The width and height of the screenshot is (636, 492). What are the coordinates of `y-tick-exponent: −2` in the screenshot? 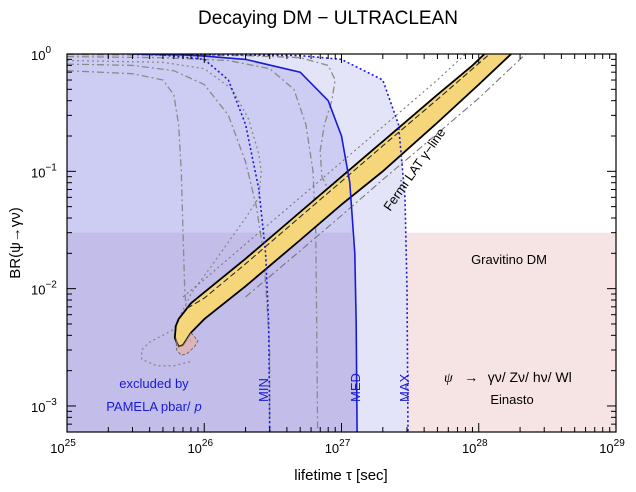 It's located at (51, 285).